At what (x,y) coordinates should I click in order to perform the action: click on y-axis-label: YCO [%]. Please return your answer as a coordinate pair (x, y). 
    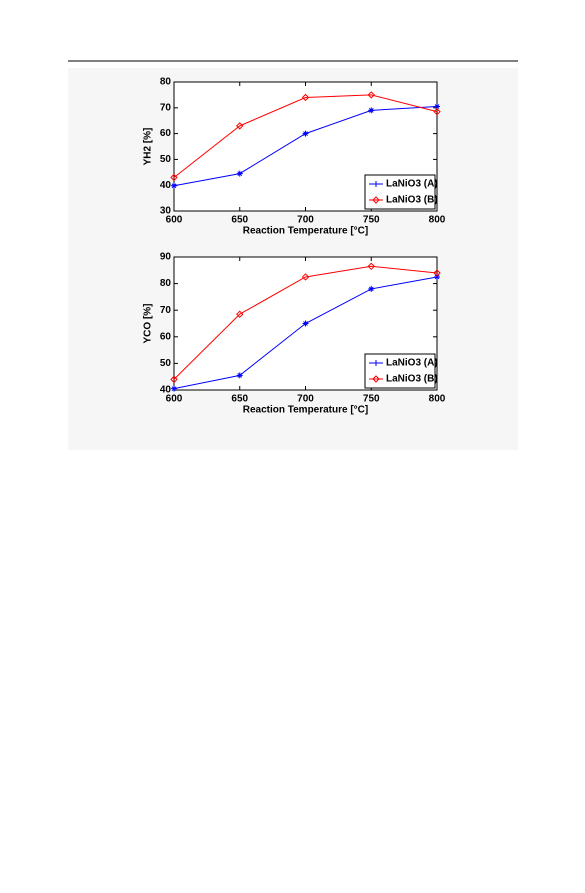
    Looking at the image, I should click on (148, 324).